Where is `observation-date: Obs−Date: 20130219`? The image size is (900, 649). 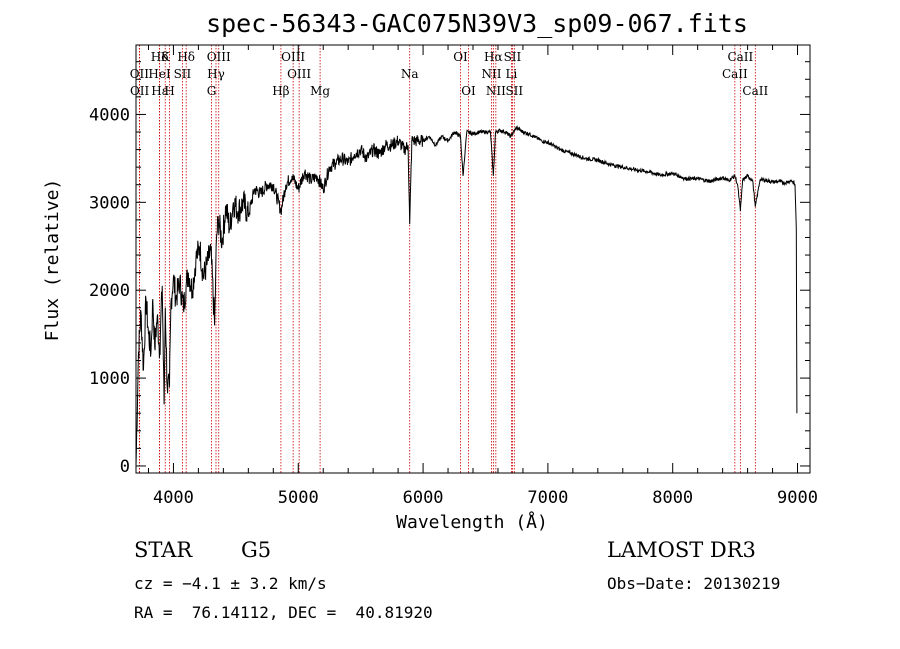
observation-date: Obs−Date: 20130219 is located at coordinates (694, 583).